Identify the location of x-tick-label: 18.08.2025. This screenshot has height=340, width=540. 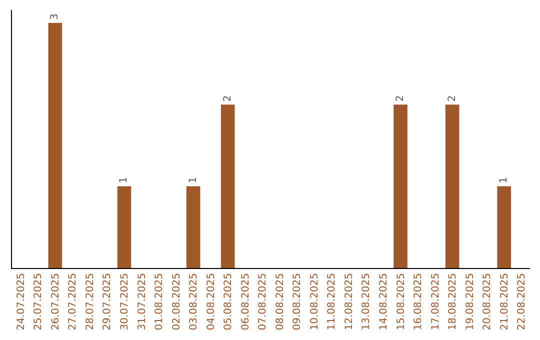
(453, 301).